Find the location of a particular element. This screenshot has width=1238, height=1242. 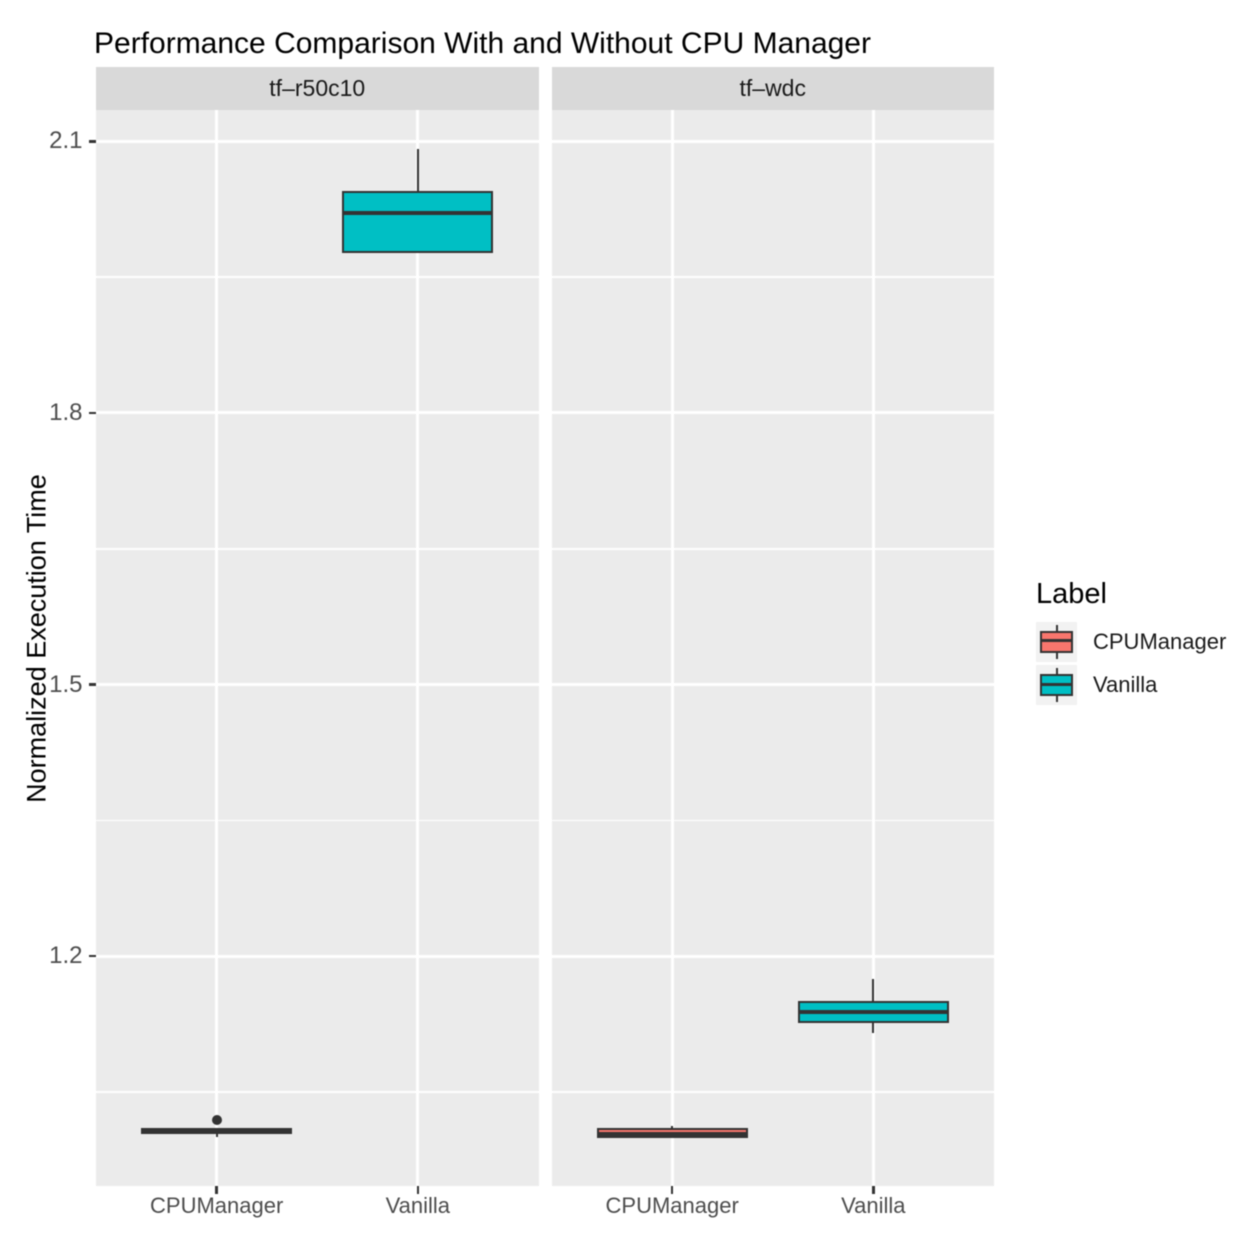

facet-strip-label: tf–wdc is located at coordinates (772, 88).